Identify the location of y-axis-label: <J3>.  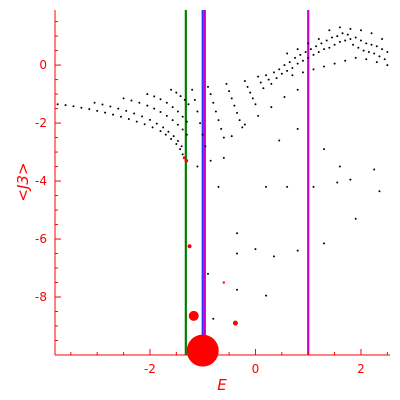
(23, 181).